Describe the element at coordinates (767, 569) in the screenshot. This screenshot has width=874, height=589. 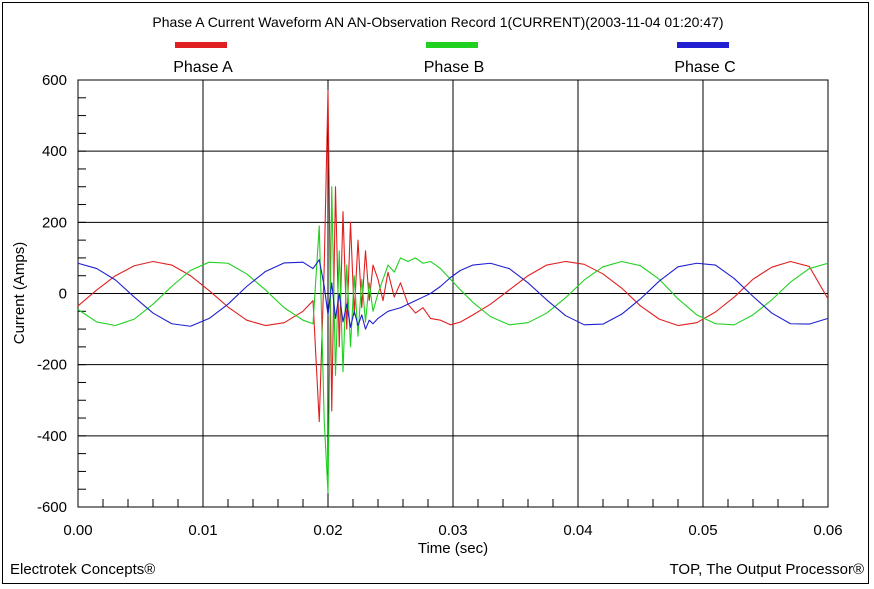
I see `footer-right-credit: TOP, The Output Processor®` at that location.